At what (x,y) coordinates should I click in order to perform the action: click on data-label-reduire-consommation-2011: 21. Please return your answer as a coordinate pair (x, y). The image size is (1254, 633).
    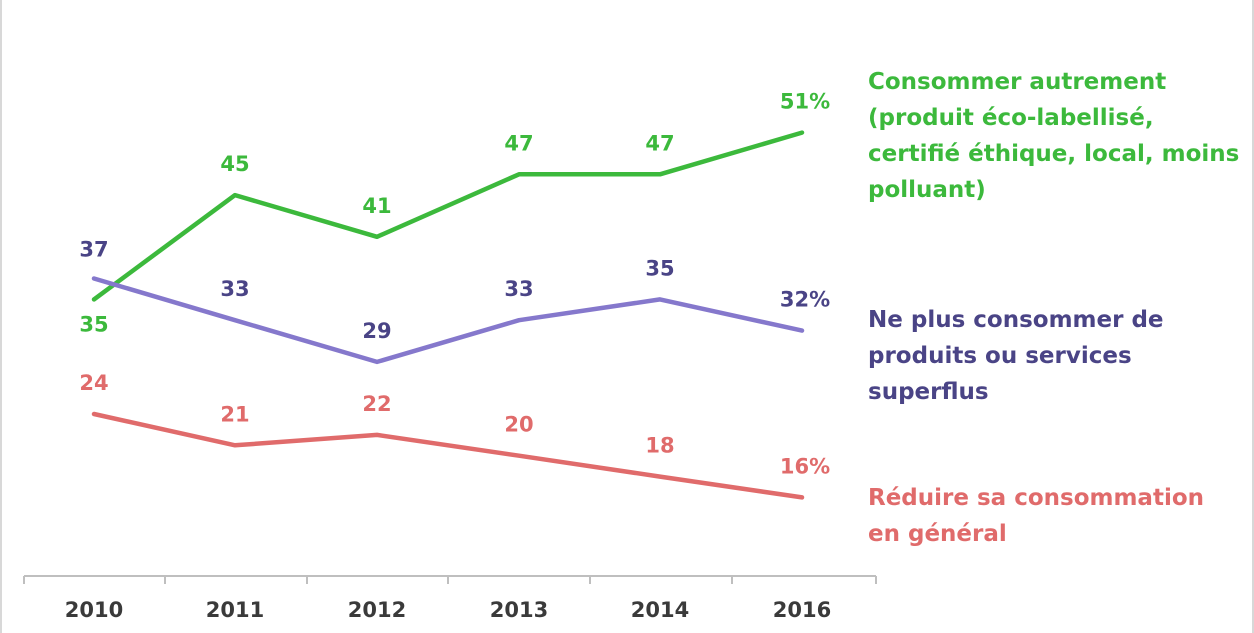
    Looking at the image, I should click on (234, 414).